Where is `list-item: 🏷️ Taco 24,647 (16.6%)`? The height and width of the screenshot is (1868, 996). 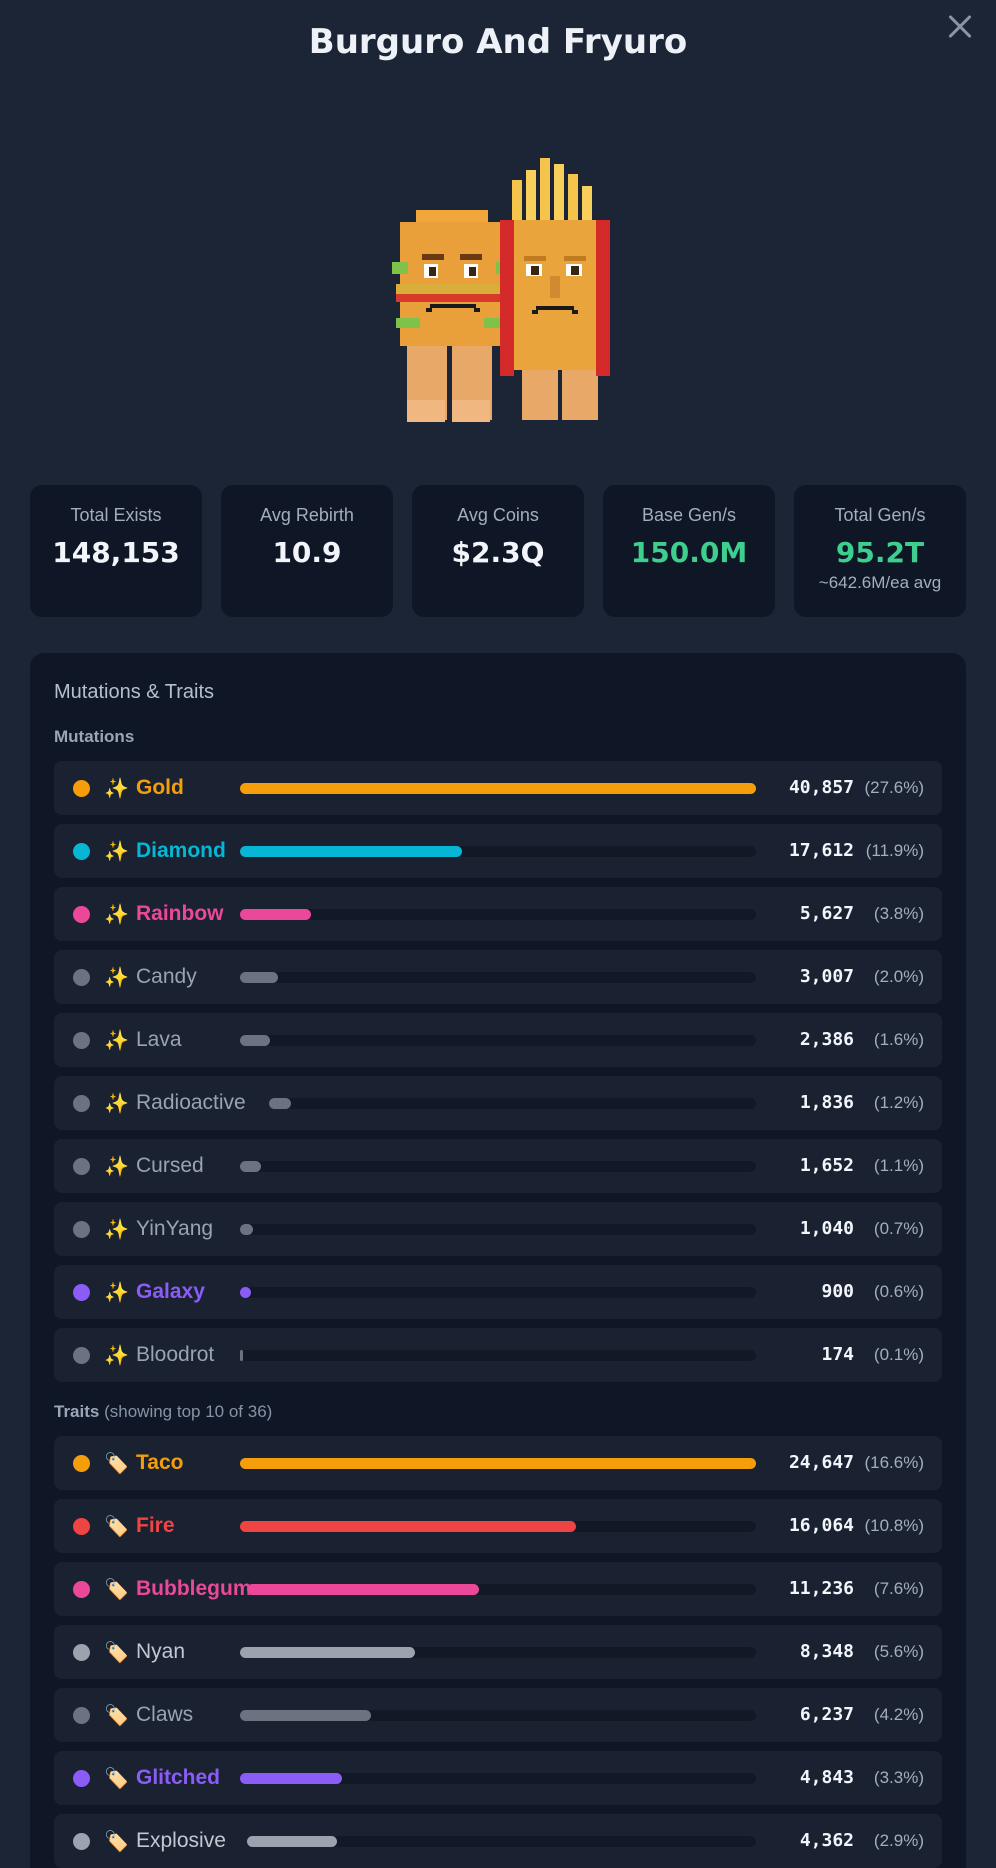
list-item: 🏷️ Taco 24,647 (16.6%) is located at coordinates (498, 1463).